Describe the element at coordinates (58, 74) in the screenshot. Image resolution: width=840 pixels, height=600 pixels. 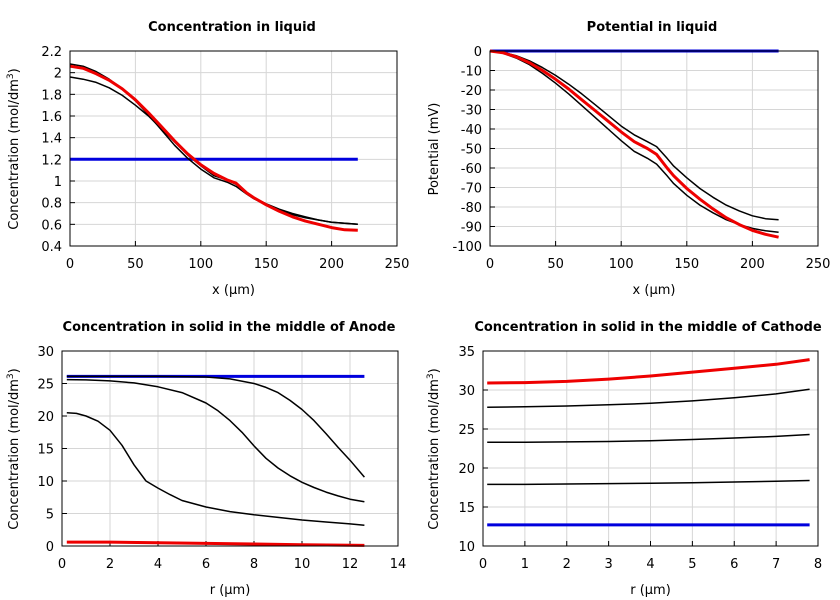
I see `y-tick-label: 2` at that location.